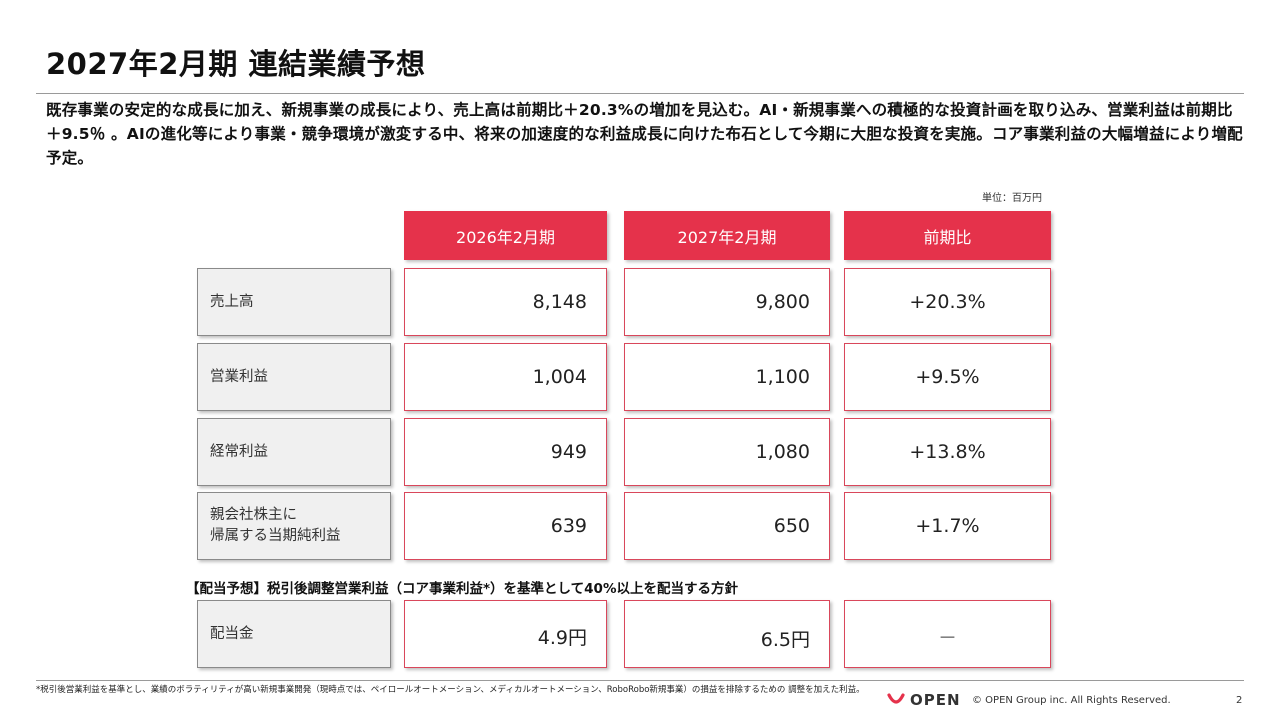 This screenshot has width=1280, height=720. Describe the element at coordinates (947, 526) in the screenshot. I see `net-income-yoy: +1.7%` at that location.